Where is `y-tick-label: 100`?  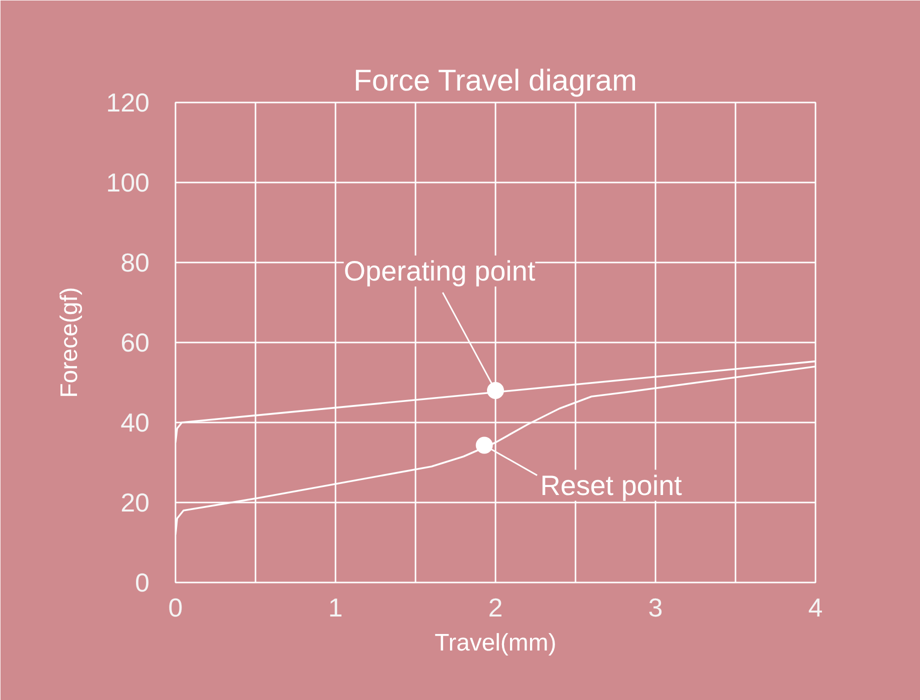
y-tick-label: 100 is located at coordinates (128, 183).